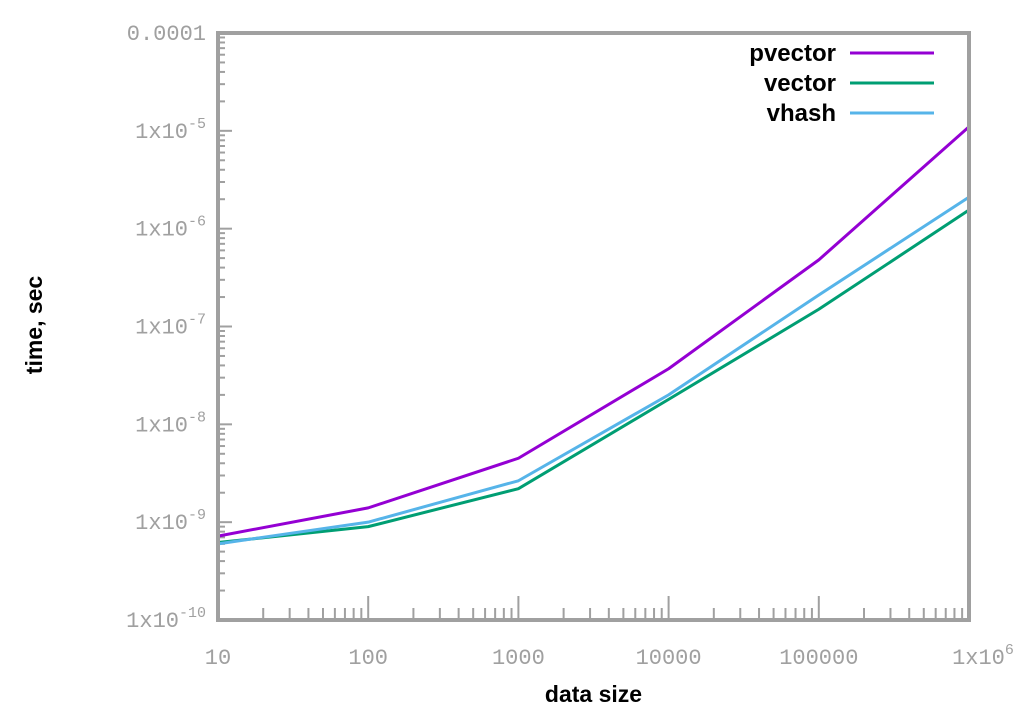 This screenshot has width=1024, height=717. Describe the element at coordinates (593, 694) in the screenshot. I see `x-axis-title: data size` at that location.